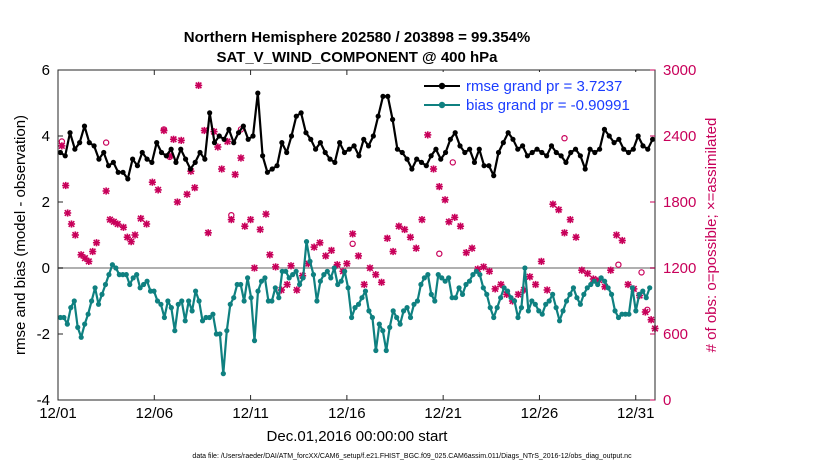 The image size is (830, 470). Describe the element at coordinates (679, 202) in the screenshot. I see `y-right-tick-label: 1800` at that location.